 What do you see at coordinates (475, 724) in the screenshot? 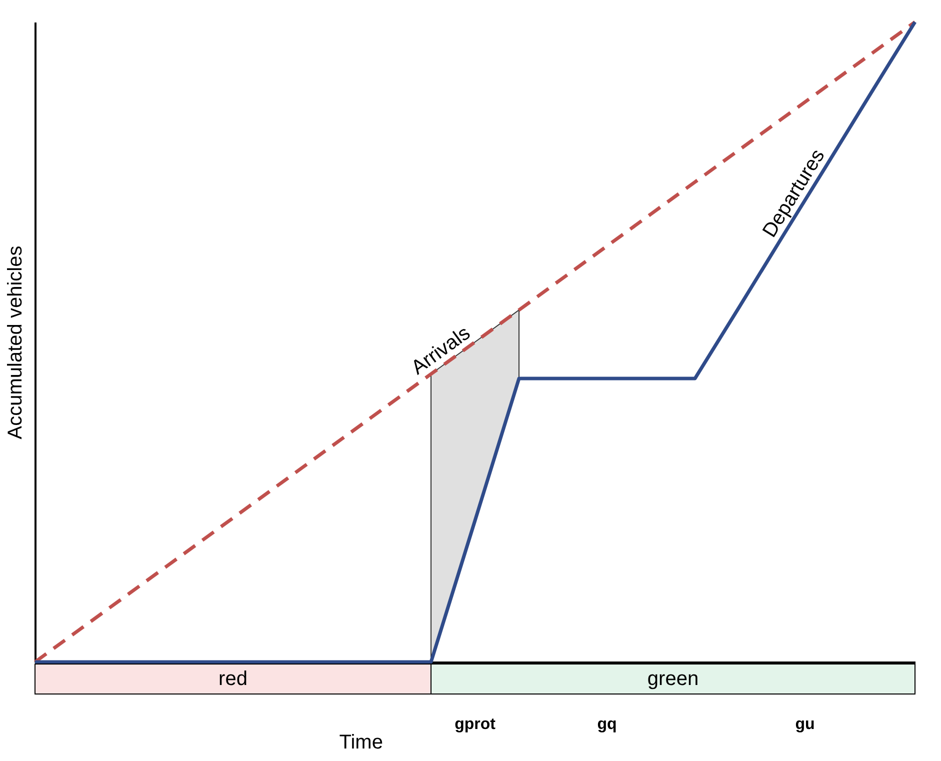
I see `text: gprot` at bounding box center [475, 724].